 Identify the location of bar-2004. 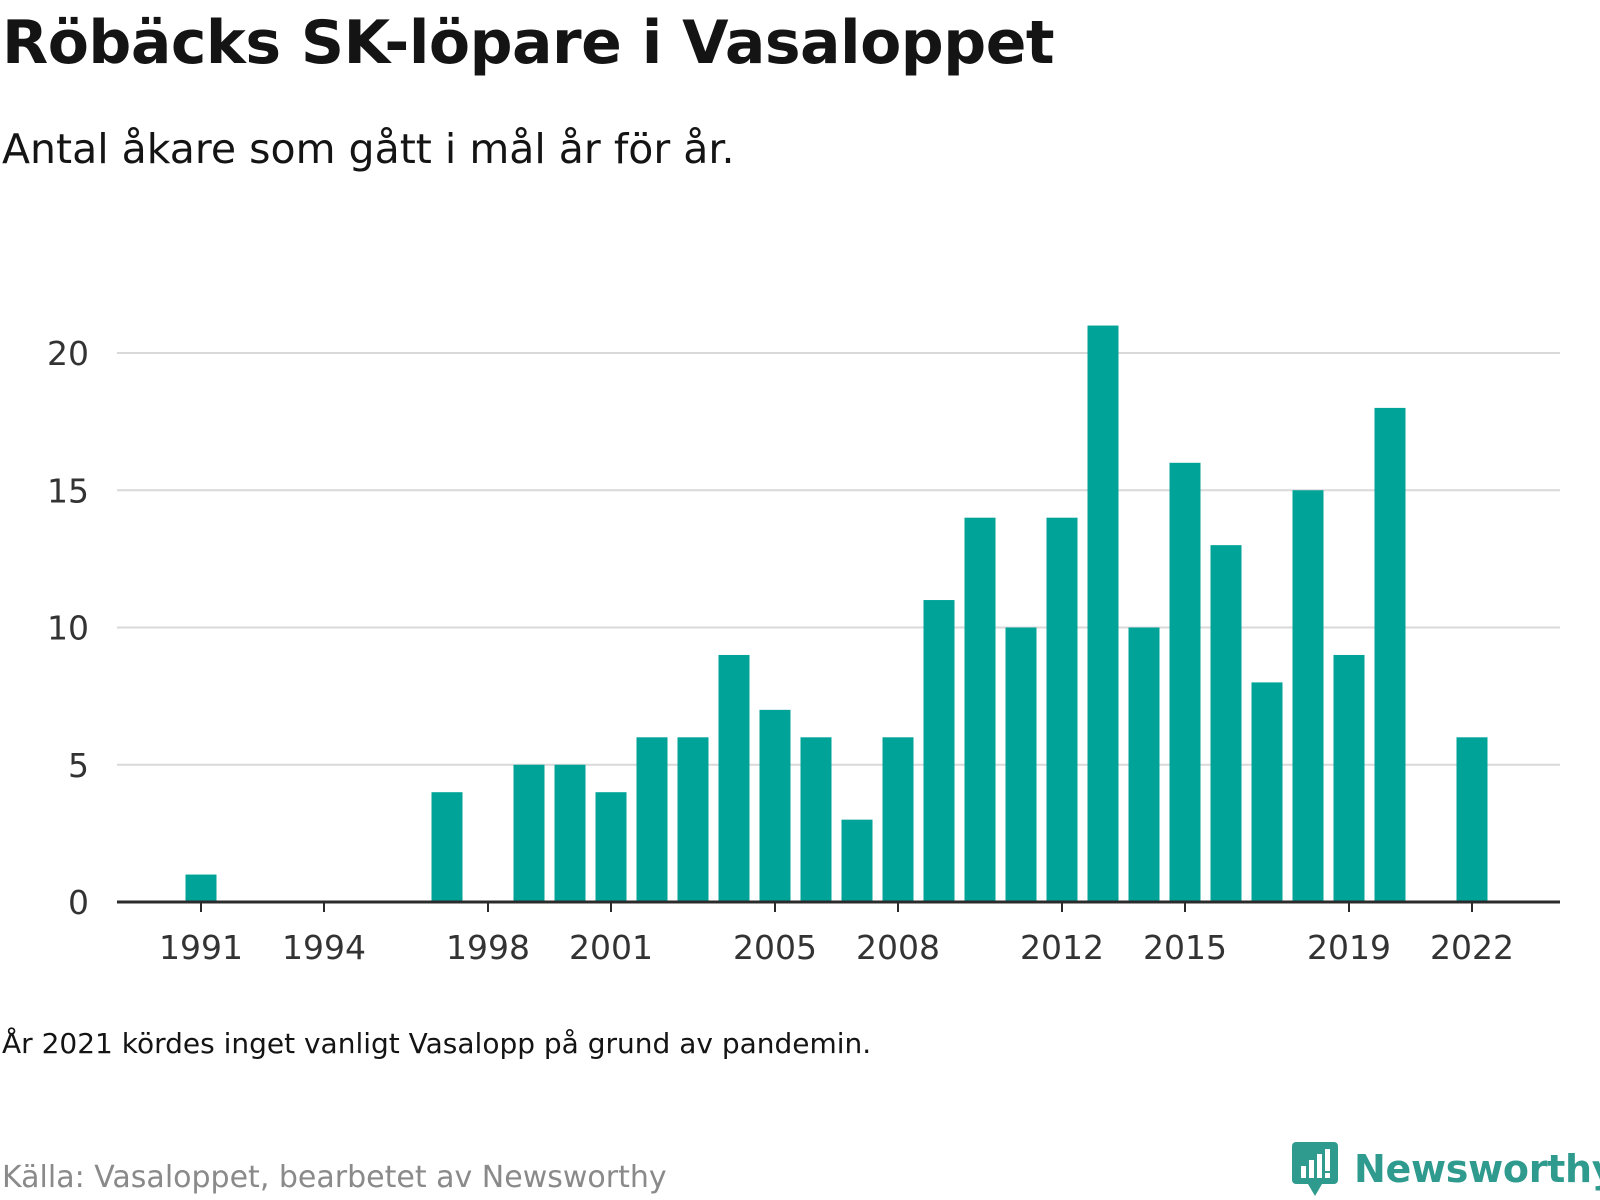
(734, 778).